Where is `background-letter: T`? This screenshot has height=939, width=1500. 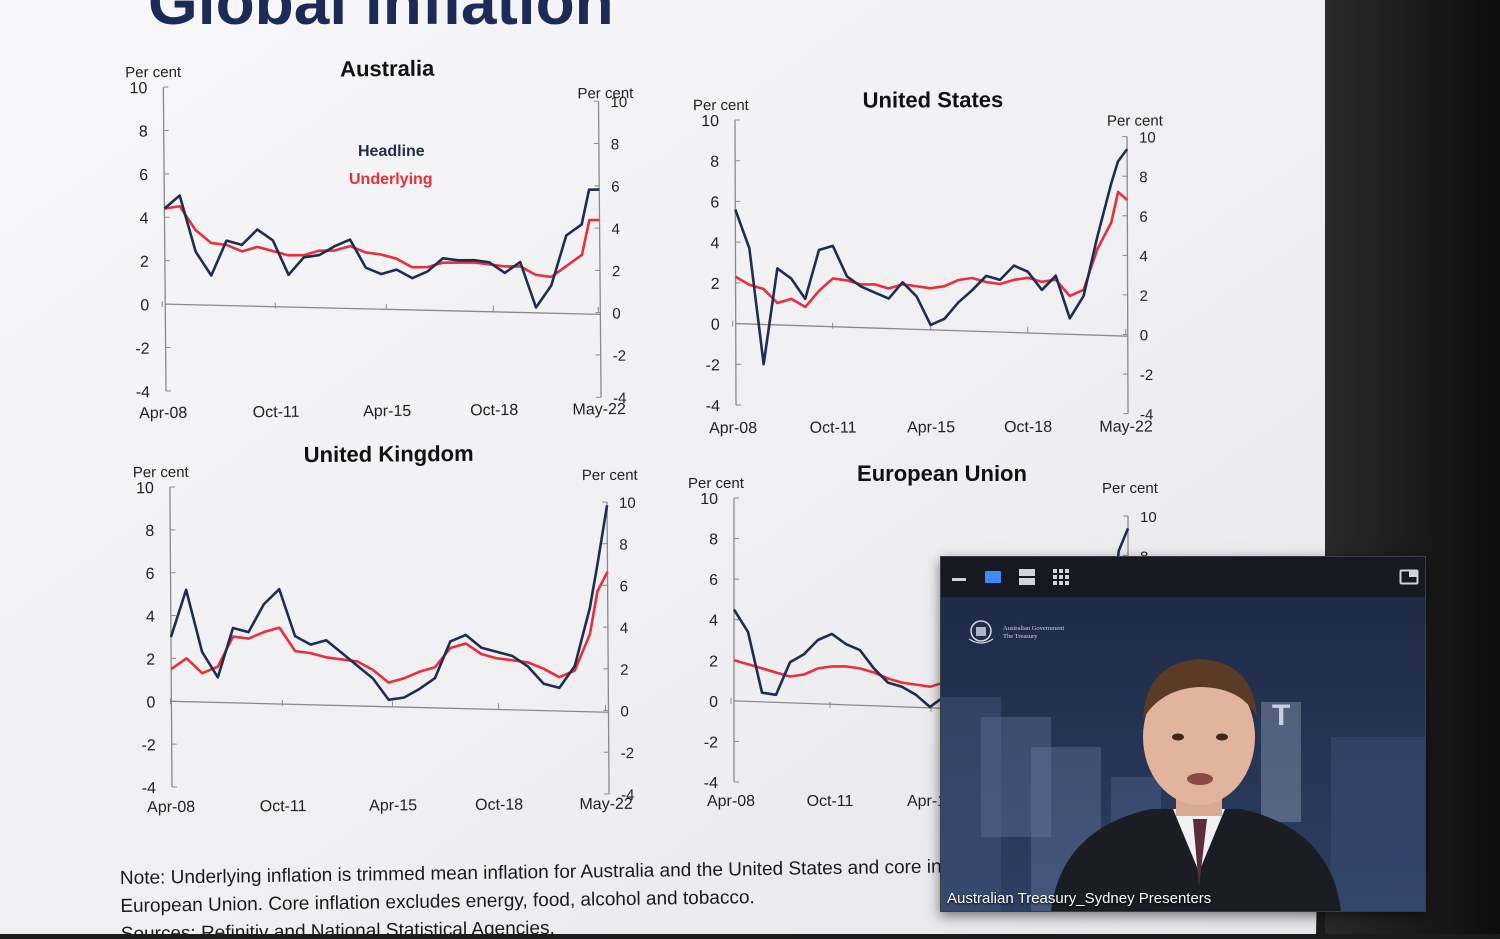
background-letter: T is located at coordinates (1281, 715).